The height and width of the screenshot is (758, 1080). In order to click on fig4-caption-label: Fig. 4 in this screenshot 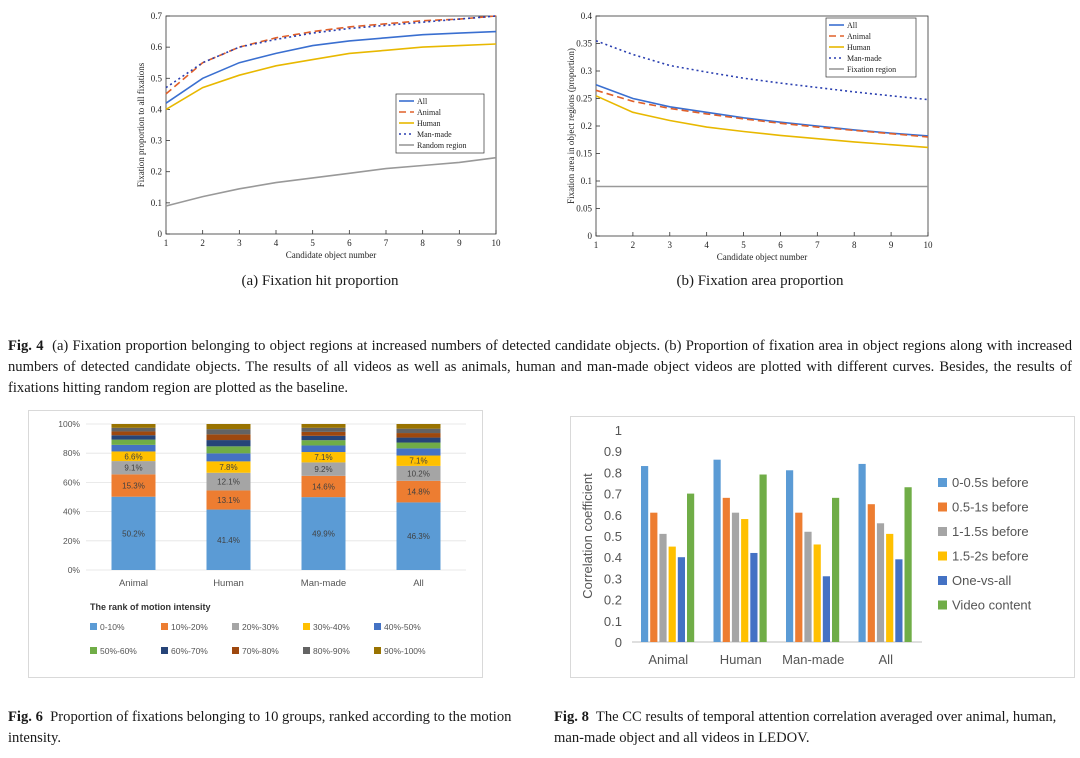, I will do `click(26, 346)`.